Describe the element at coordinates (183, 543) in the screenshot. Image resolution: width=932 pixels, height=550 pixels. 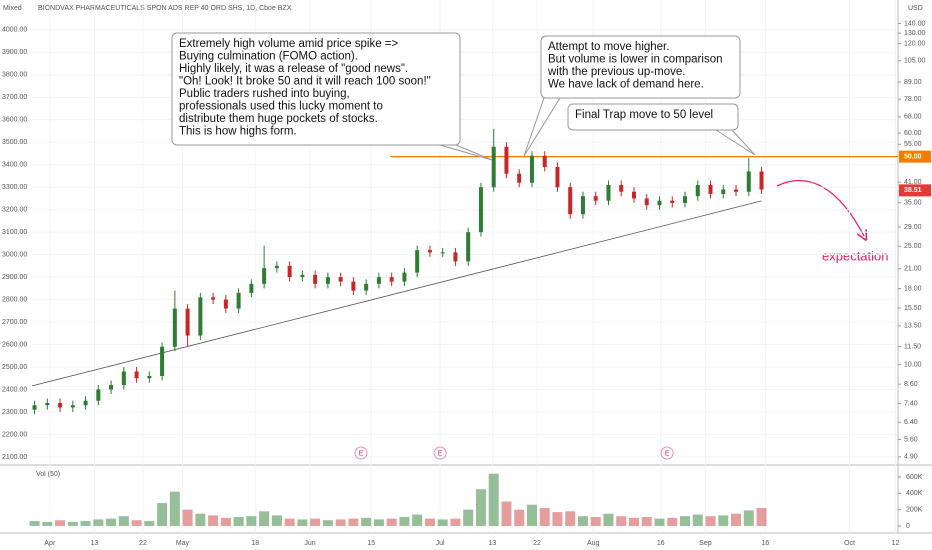
I see `x-tick-label: May` at that location.